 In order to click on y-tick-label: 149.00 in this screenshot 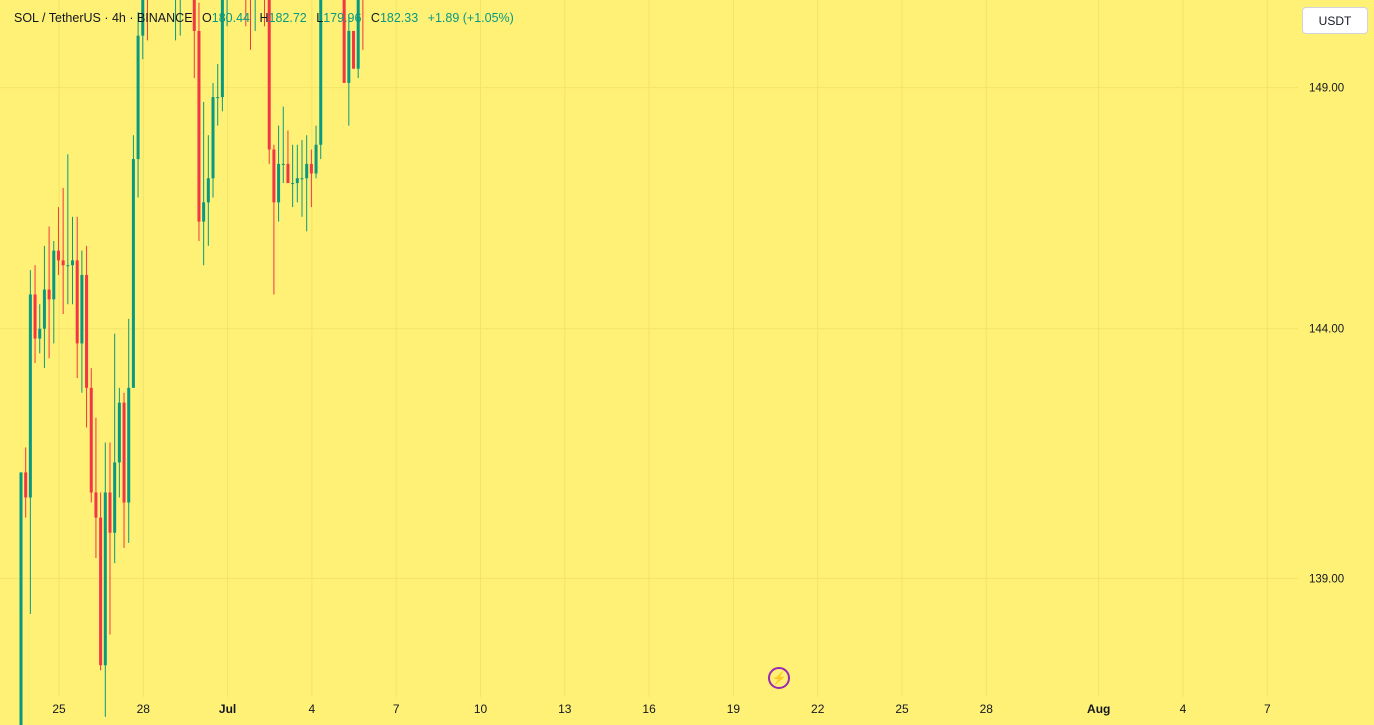, I will do `click(1326, 89)`.